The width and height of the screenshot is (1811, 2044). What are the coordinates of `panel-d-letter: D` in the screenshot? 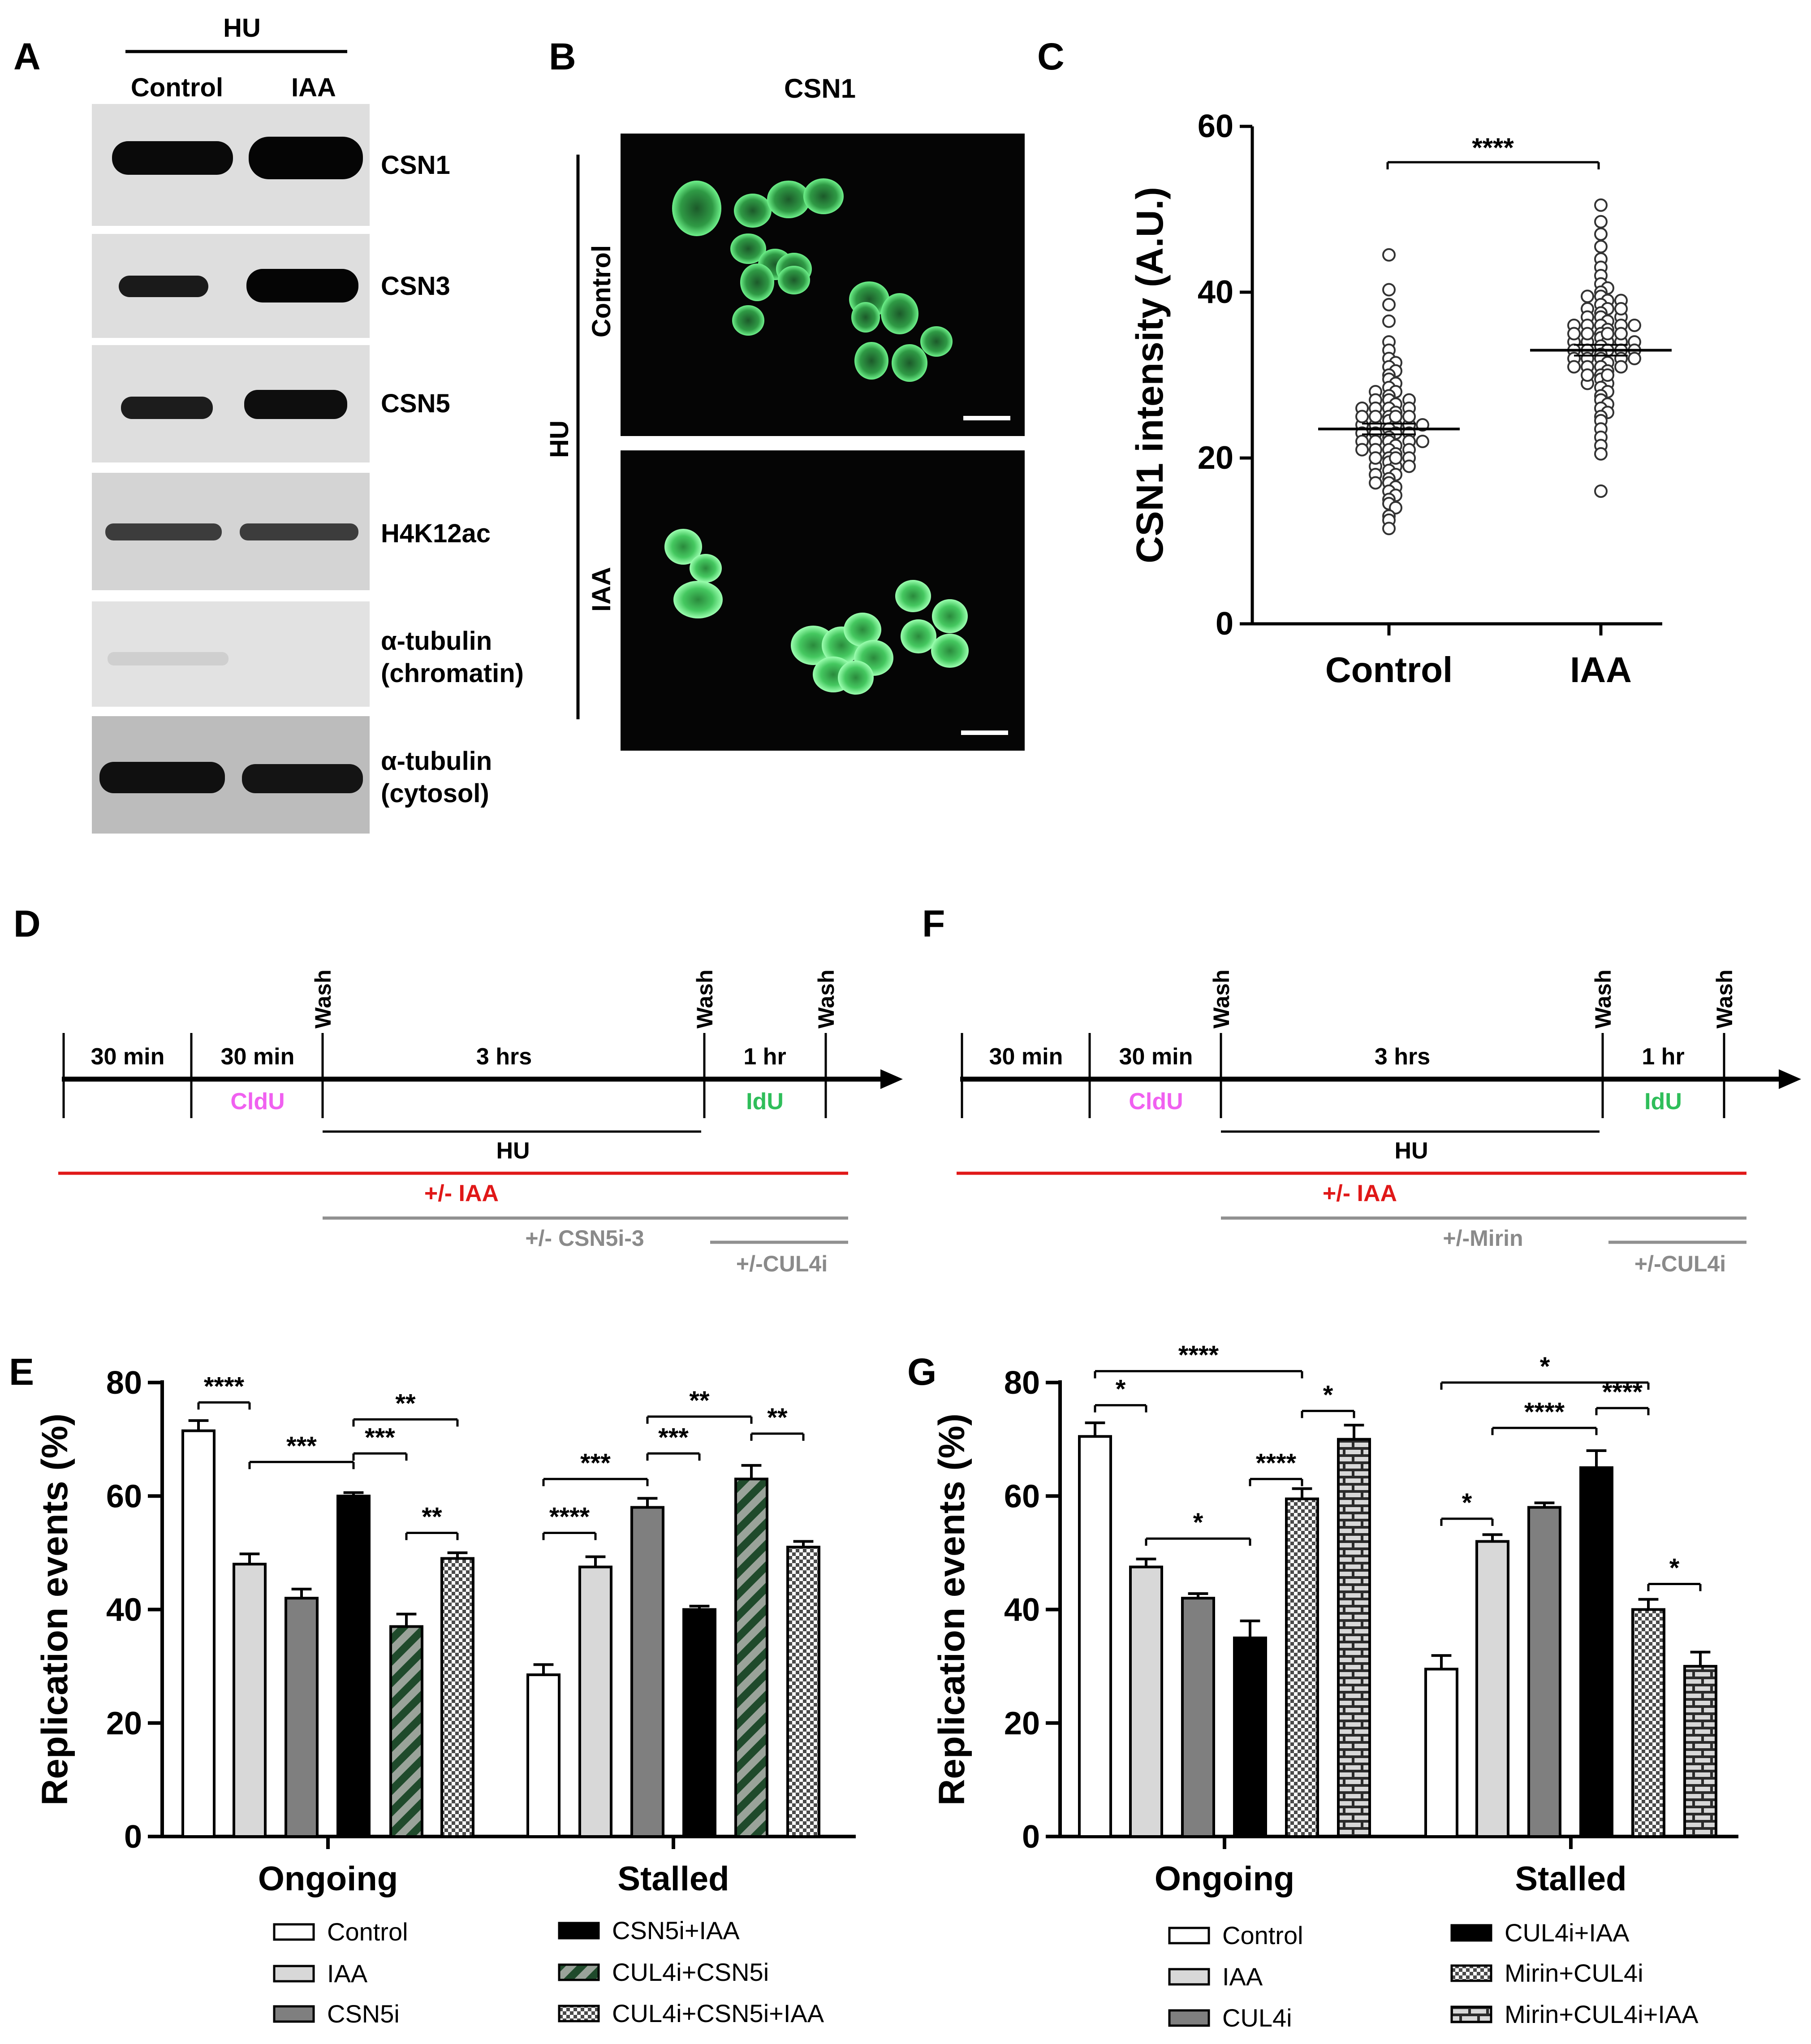 It's located at (27, 924).